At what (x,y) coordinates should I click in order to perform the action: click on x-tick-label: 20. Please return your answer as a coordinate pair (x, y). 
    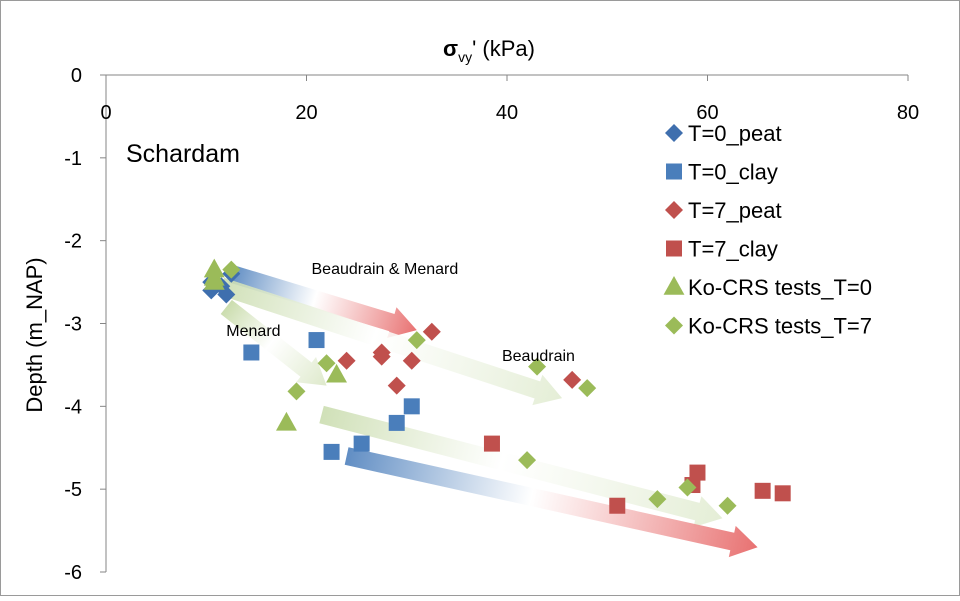
    Looking at the image, I should click on (306, 113).